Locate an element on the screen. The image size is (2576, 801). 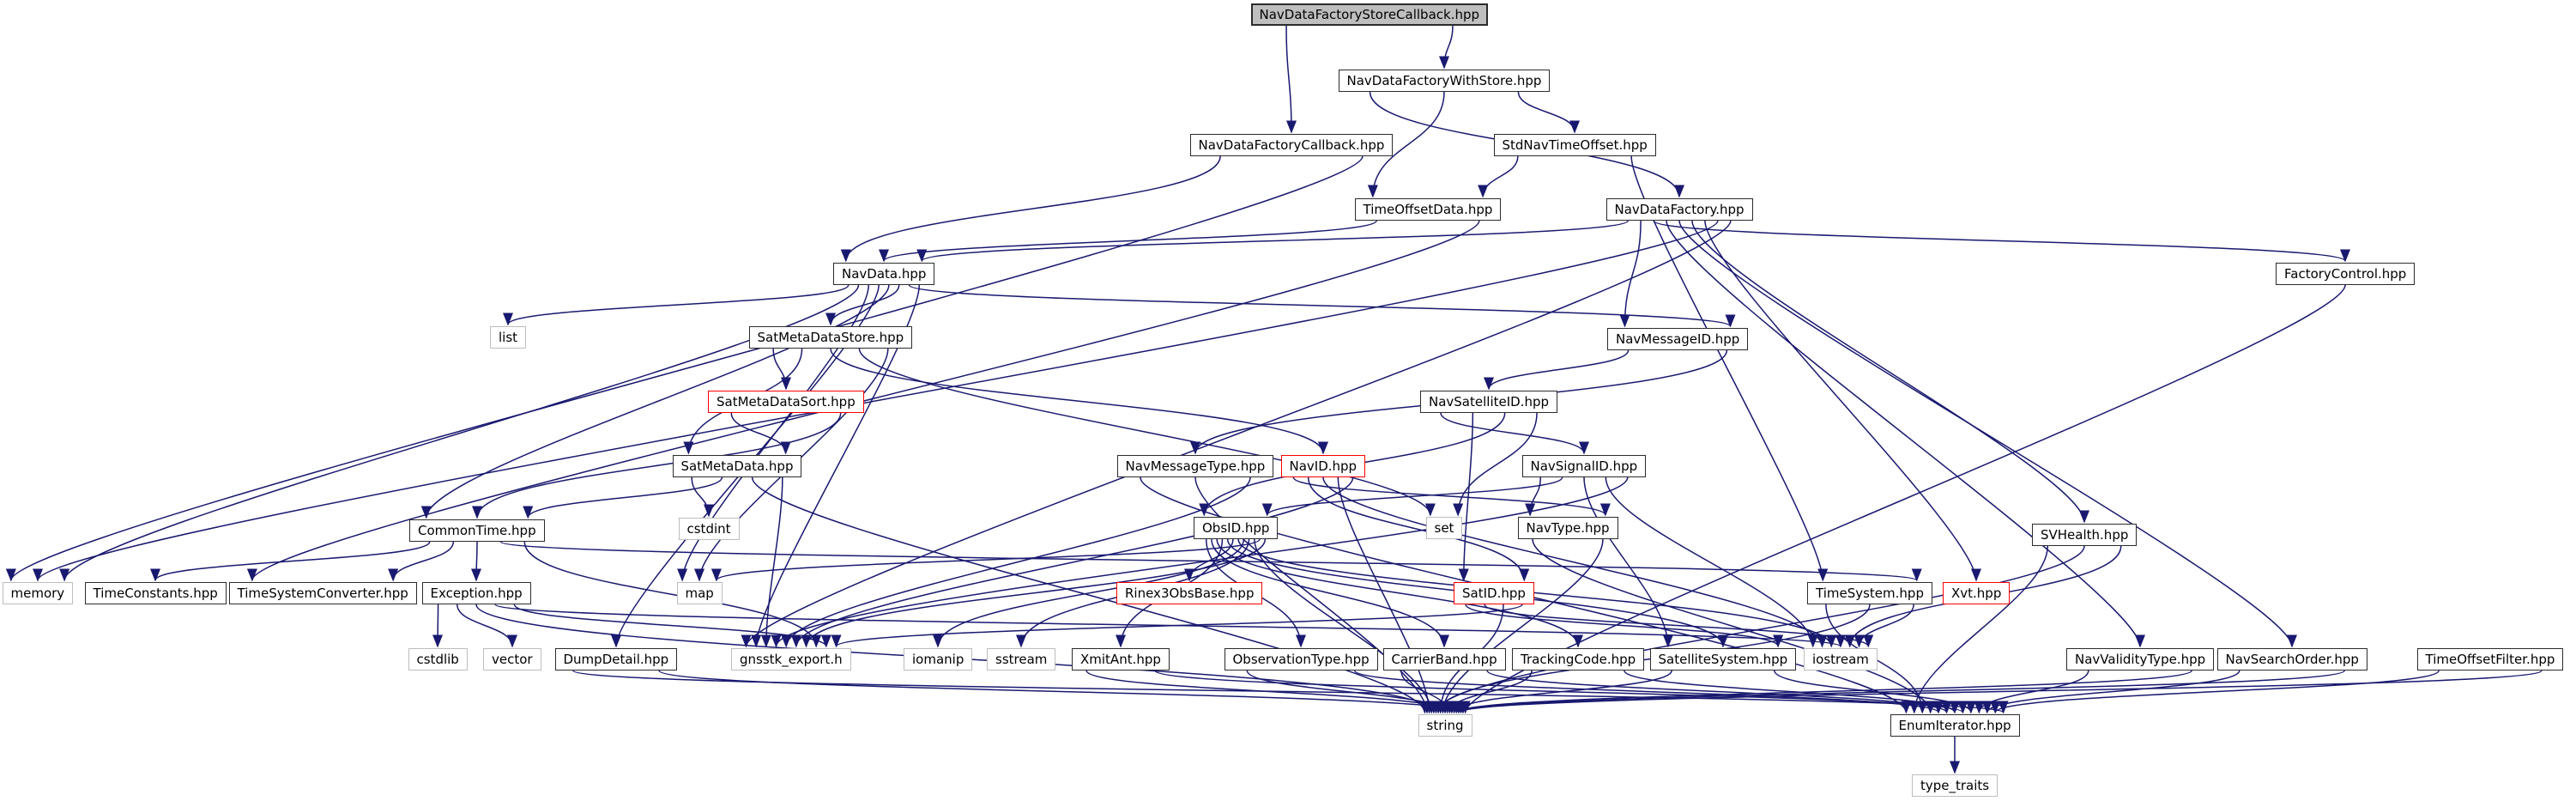
edge-timeoffsetfilter-to-string is located at coordinates (2000, 692).